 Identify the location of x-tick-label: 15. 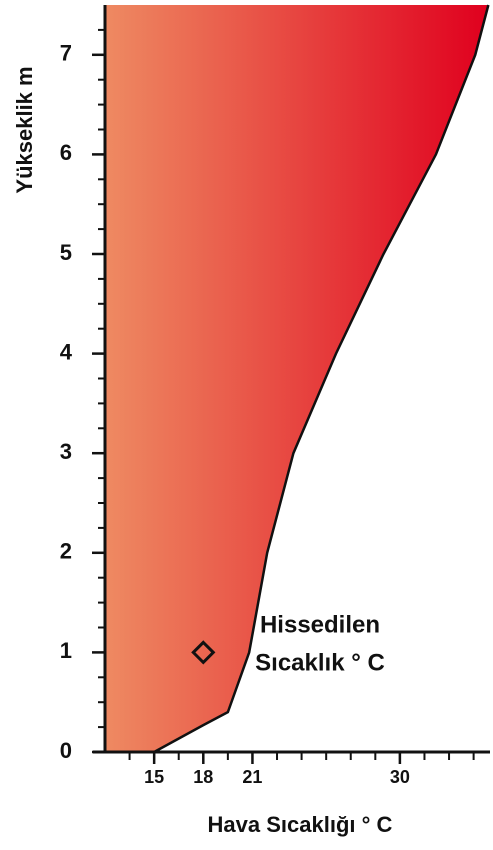
(154, 777).